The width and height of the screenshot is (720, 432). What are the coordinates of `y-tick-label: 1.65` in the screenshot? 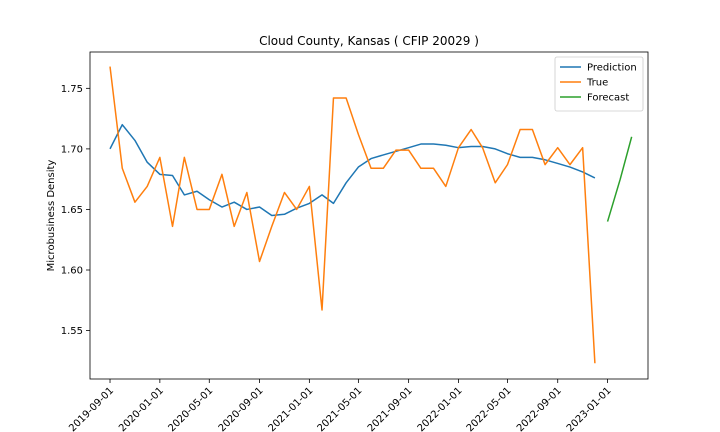 It's located at (72, 210).